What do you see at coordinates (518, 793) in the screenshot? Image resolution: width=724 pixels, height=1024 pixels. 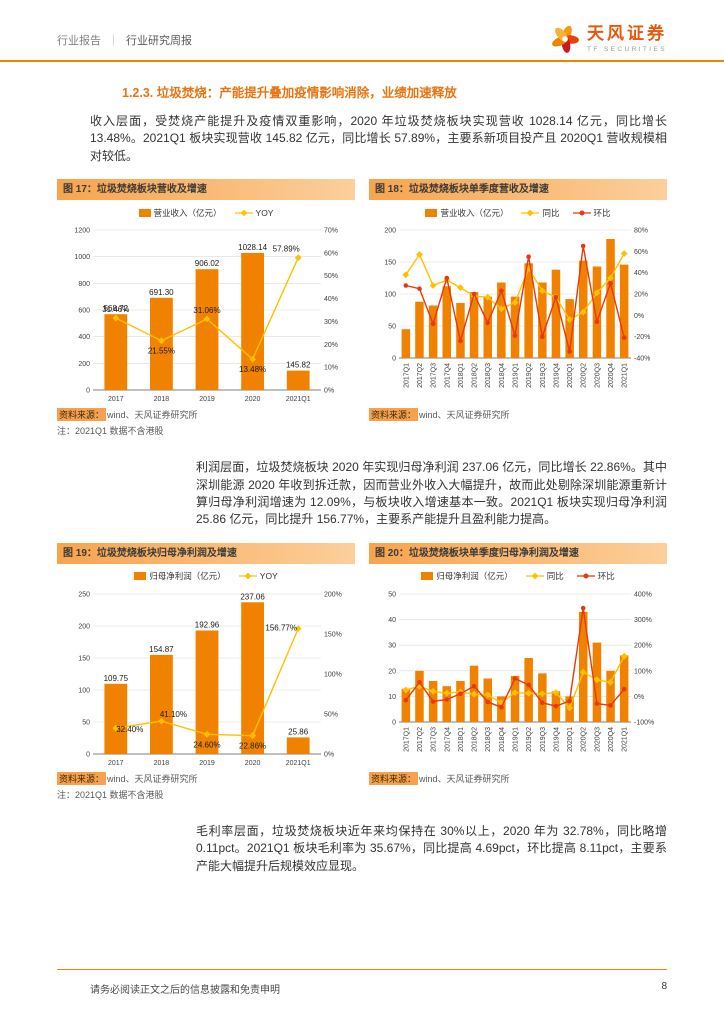 I see `figure-20-note` at bounding box center [518, 793].